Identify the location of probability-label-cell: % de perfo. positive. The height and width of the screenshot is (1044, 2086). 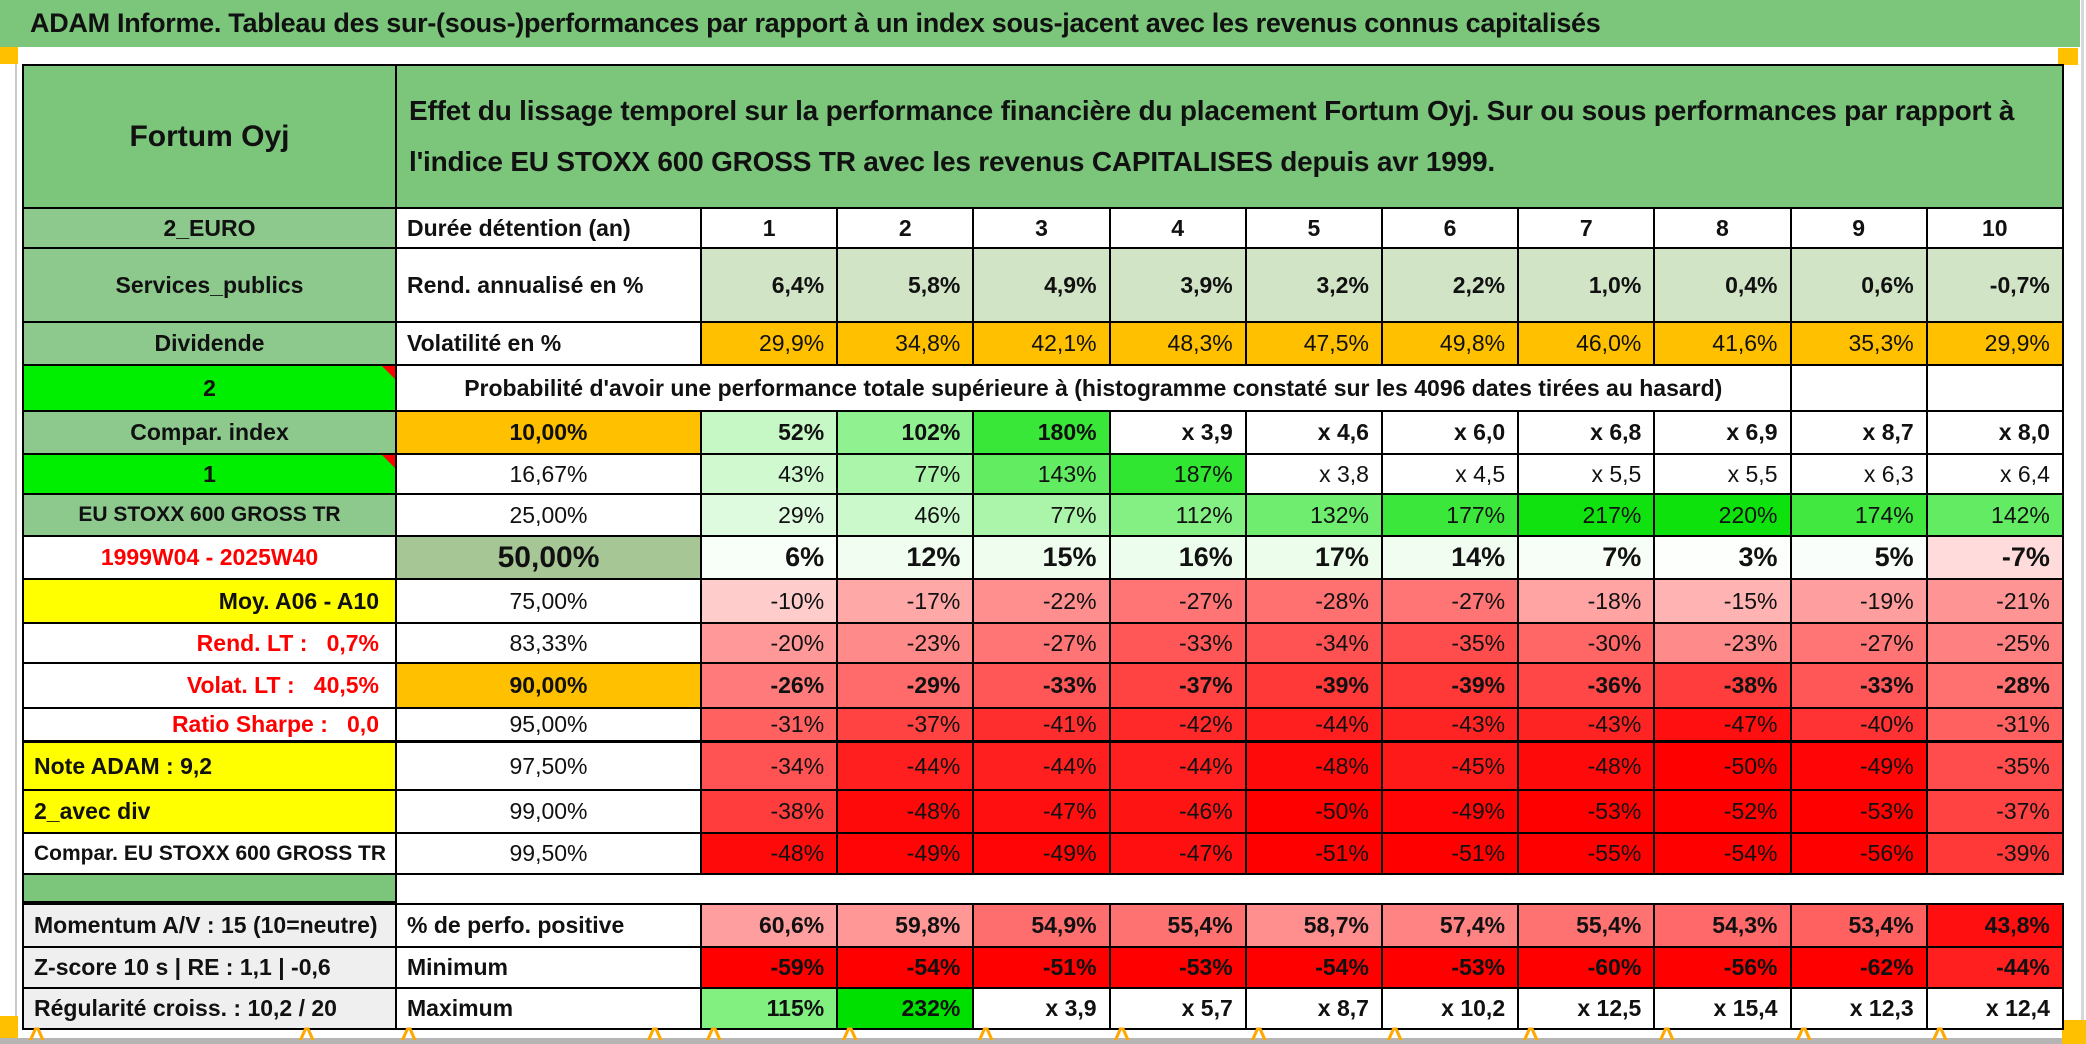
(549, 926).